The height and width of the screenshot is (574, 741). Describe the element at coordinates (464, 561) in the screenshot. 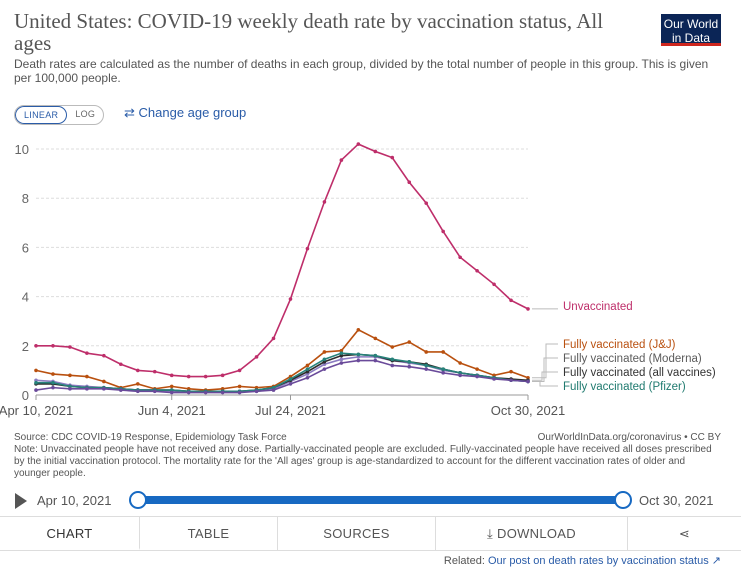

I see `related-prefix: Related:` at that location.